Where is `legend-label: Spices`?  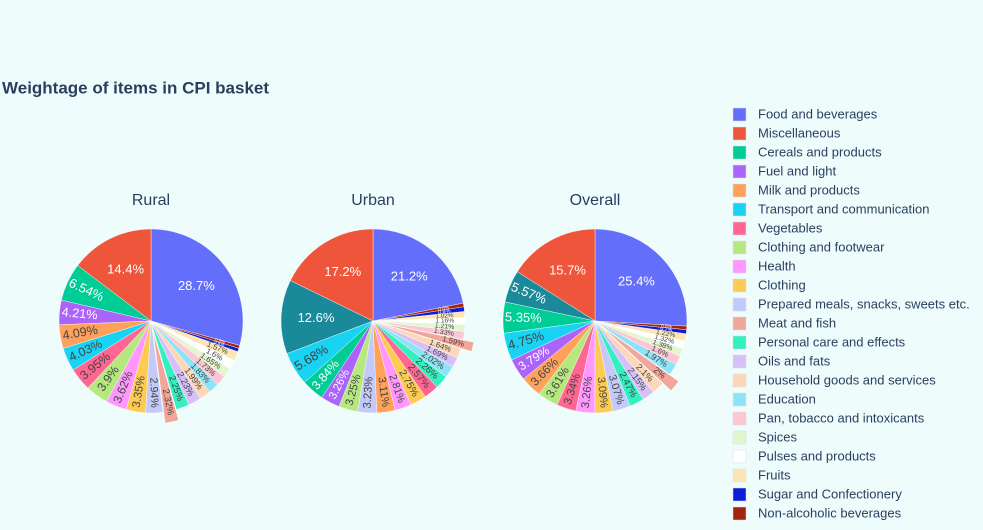 legend-label: Spices is located at coordinates (778, 436).